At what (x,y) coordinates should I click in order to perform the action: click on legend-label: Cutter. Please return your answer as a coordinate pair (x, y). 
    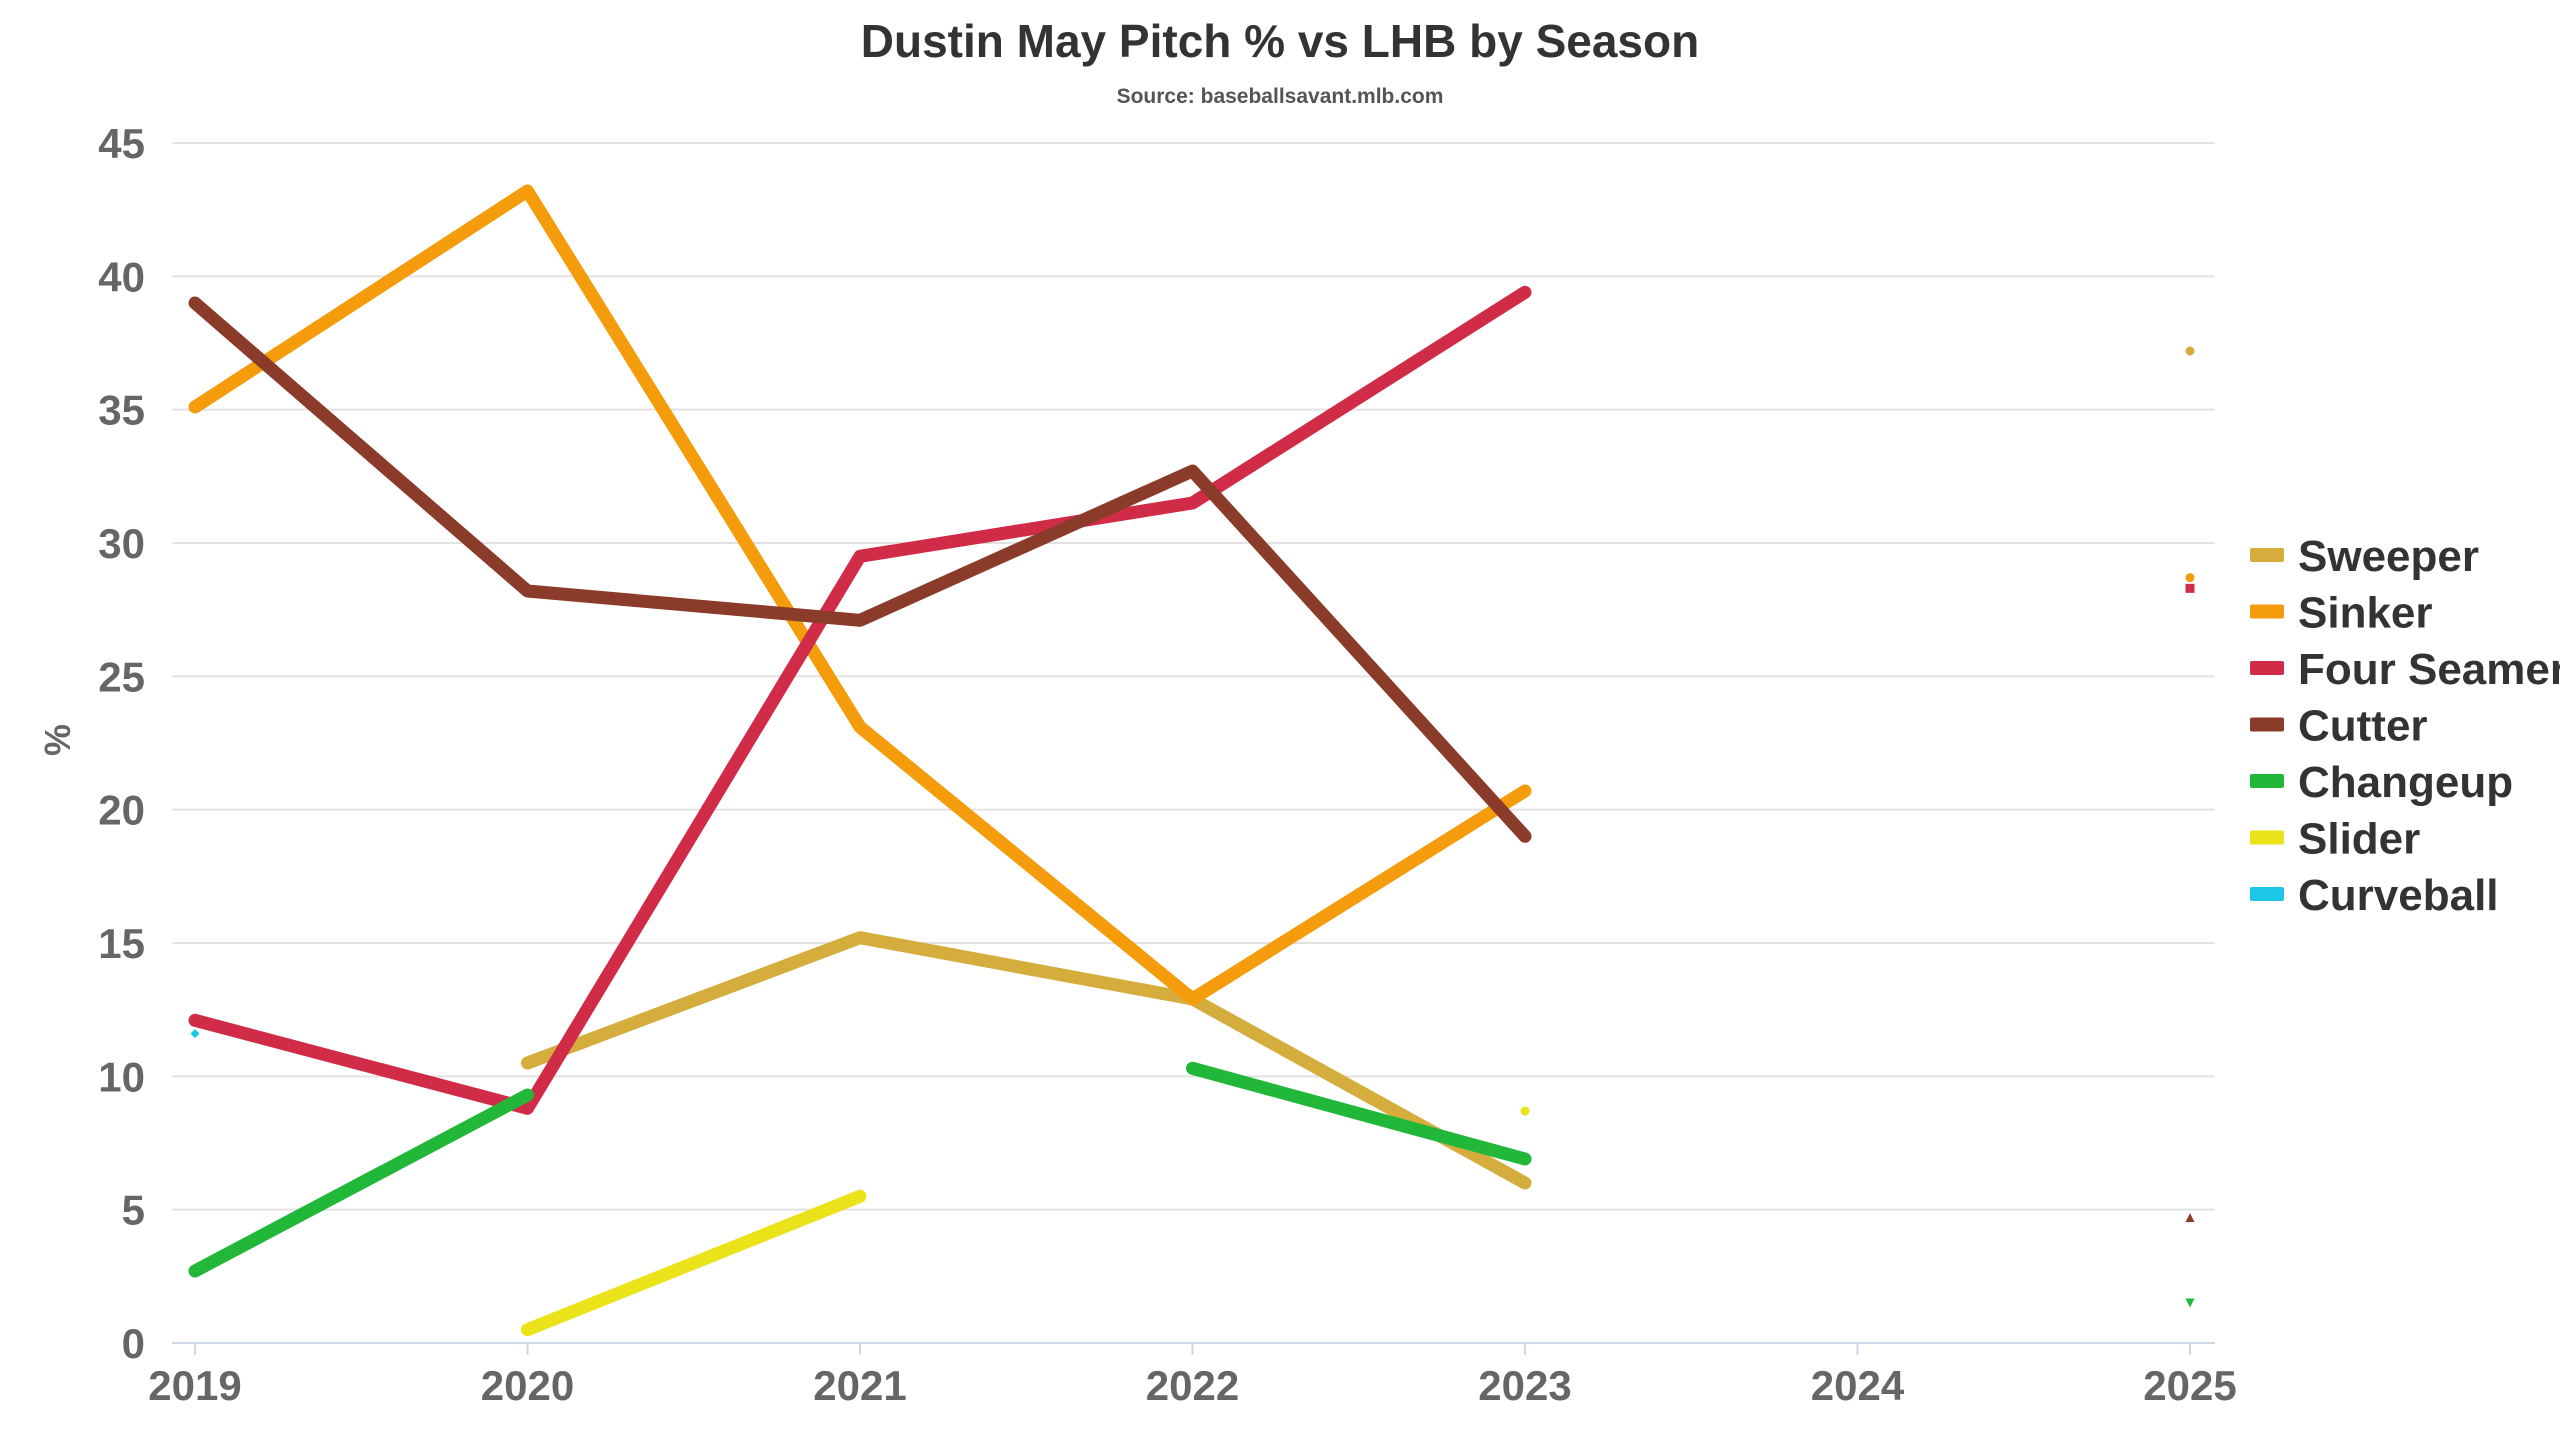
    Looking at the image, I should click on (2363, 726).